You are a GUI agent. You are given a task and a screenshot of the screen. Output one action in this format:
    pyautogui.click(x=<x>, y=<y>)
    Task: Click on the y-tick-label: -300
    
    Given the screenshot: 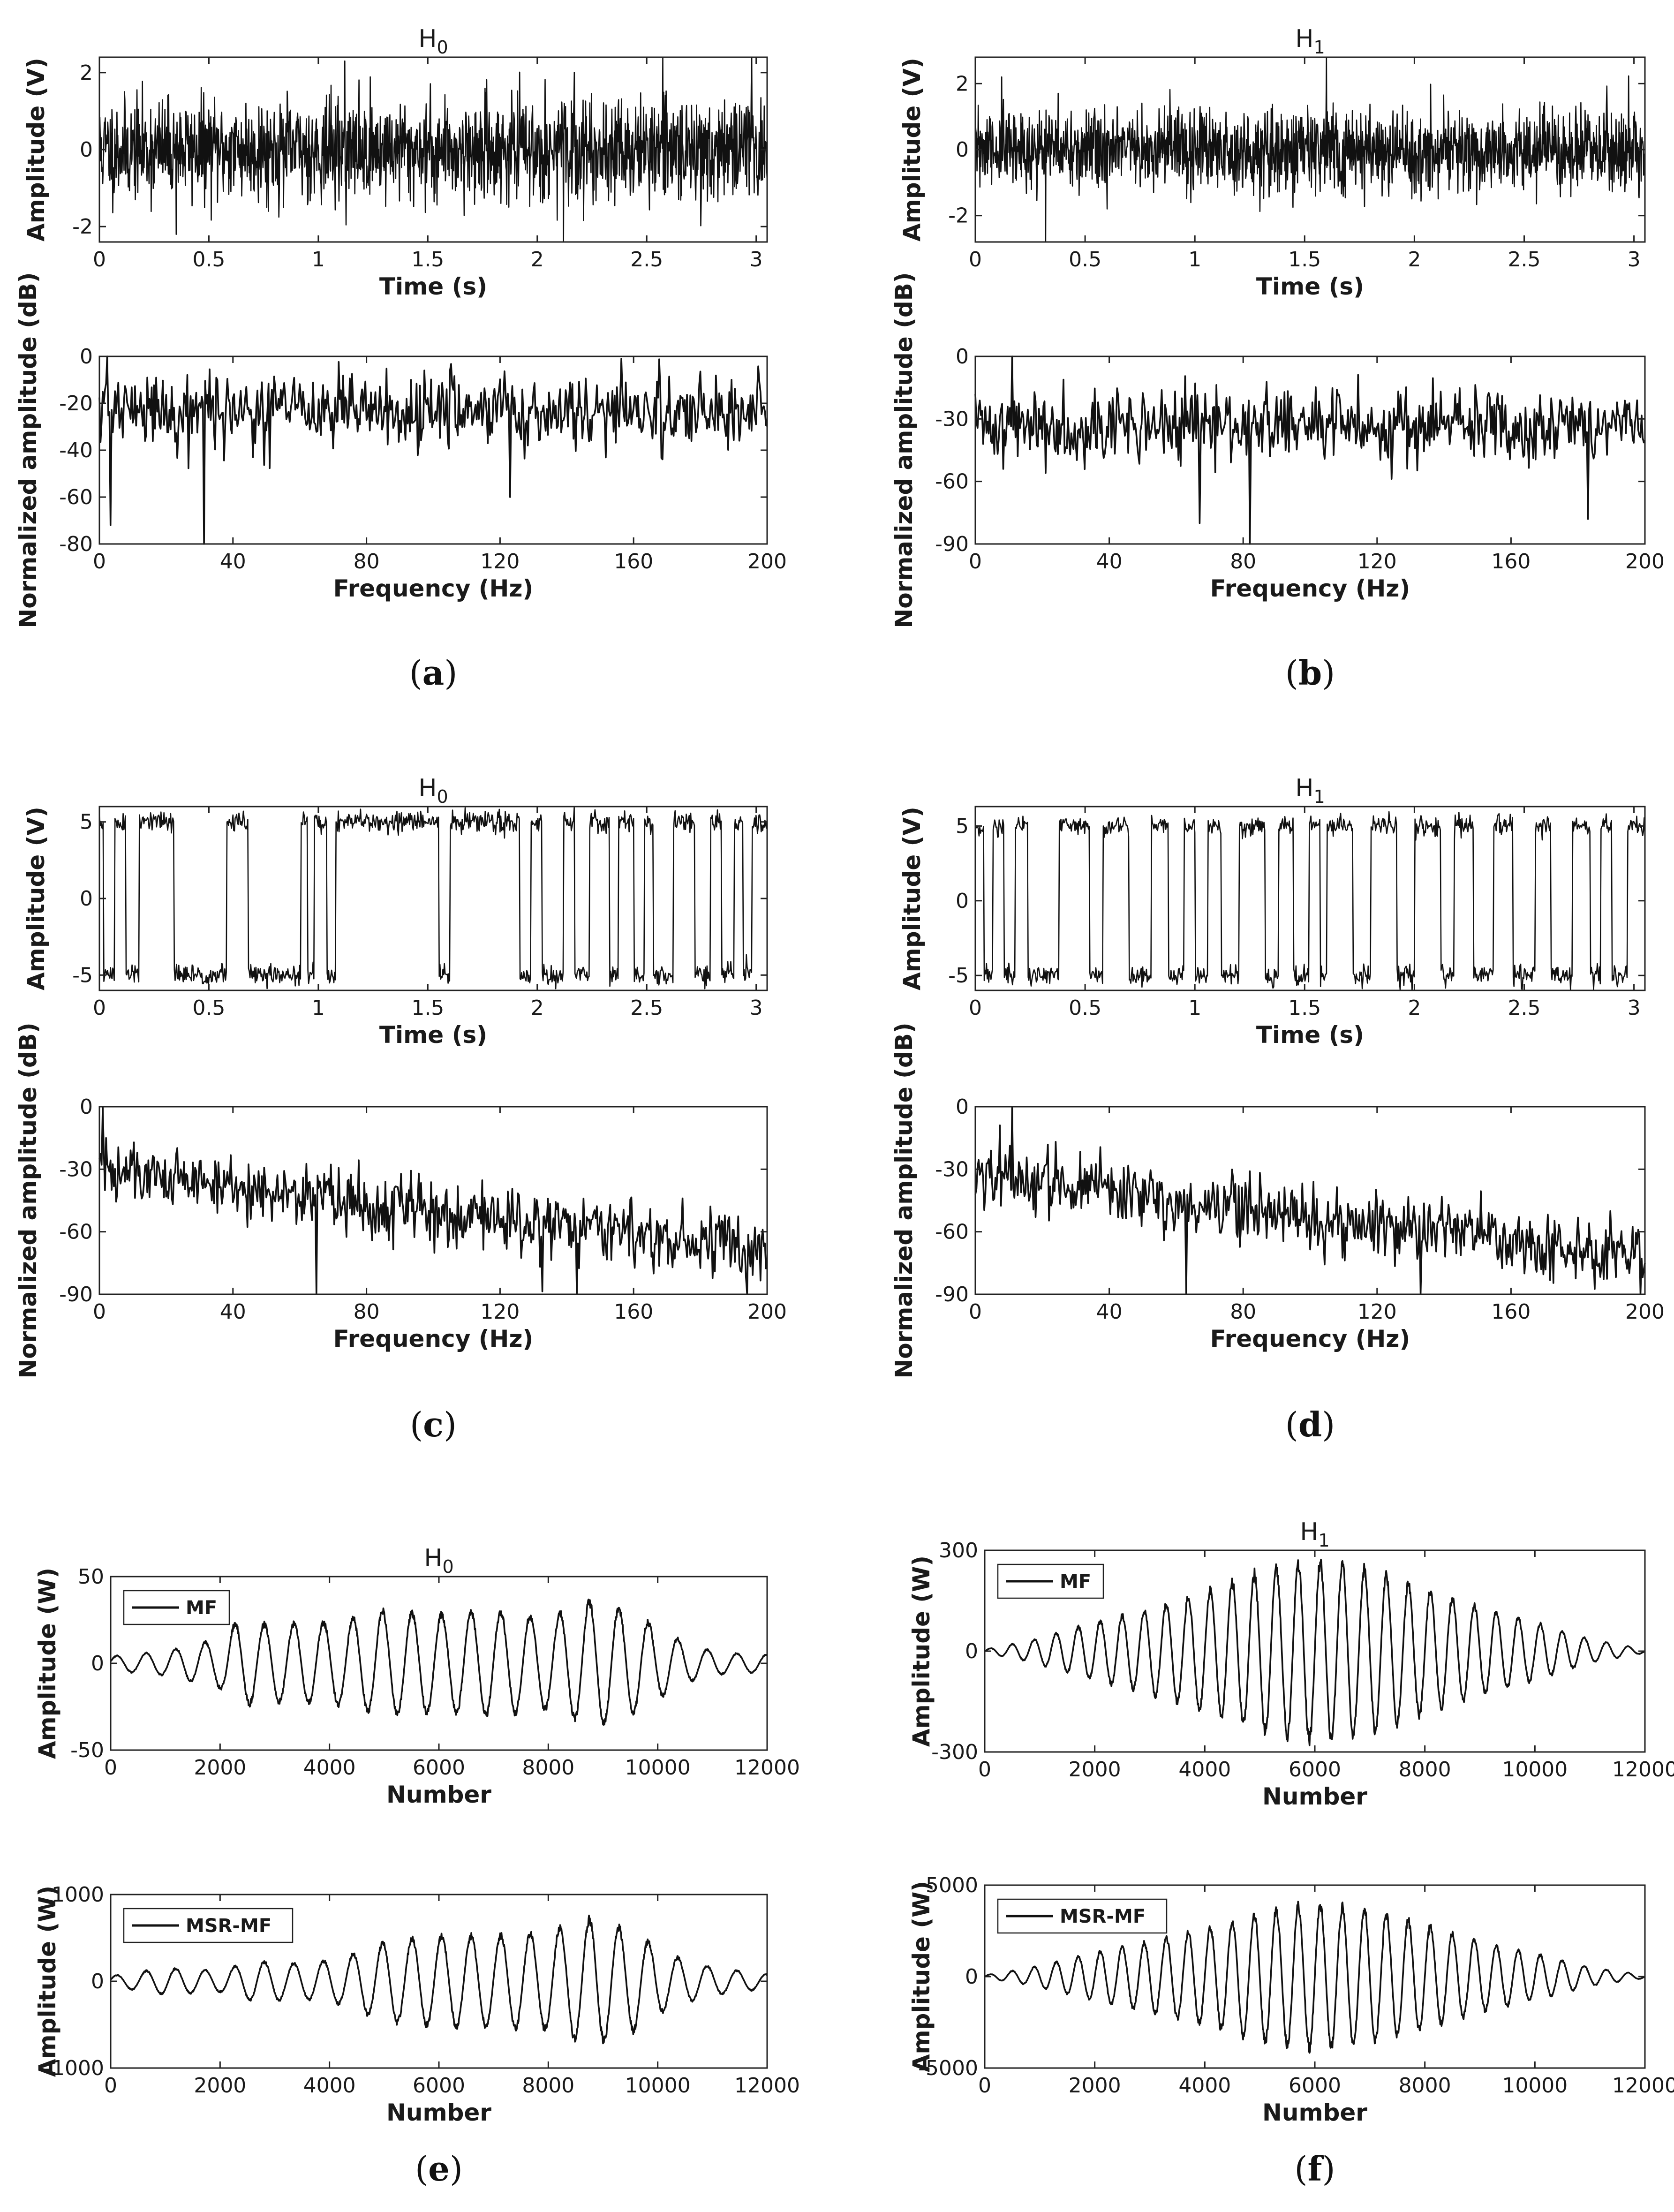 What is the action you would take?
    pyautogui.click(x=954, y=1752)
    